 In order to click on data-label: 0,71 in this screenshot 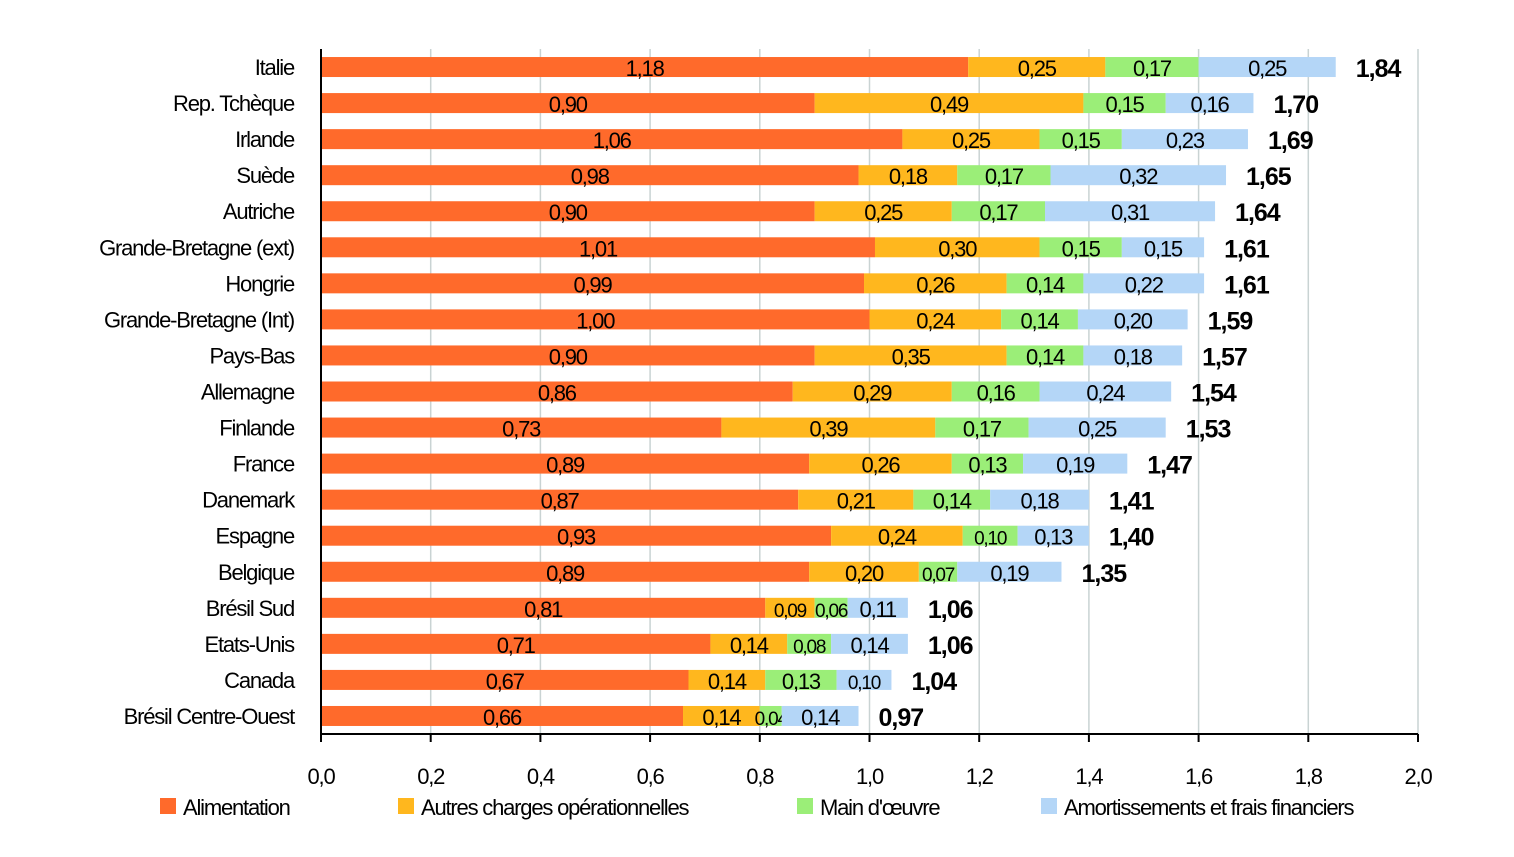, I will do `click(516, 645)`.